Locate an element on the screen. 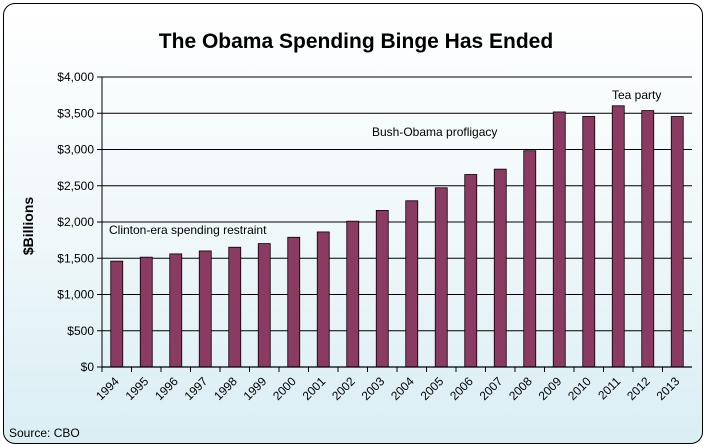 The height and width of the screenshot is (447, 706). bar-2011 is located at coordinates (618, 236).